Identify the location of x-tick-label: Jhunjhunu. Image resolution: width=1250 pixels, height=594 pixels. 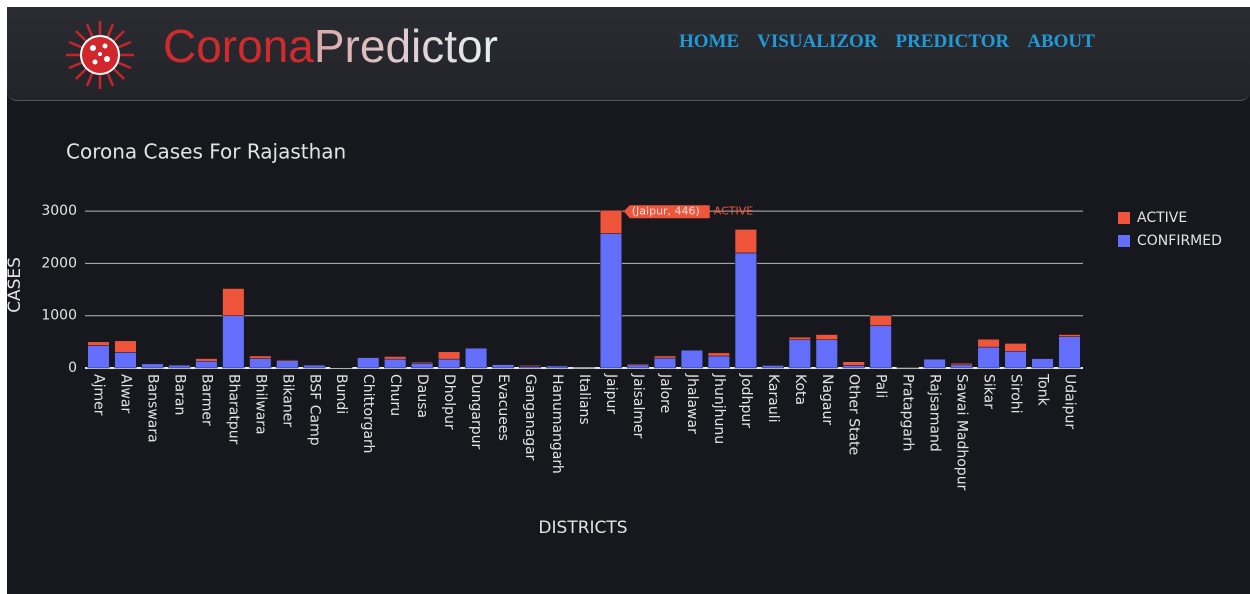
(719, 408).